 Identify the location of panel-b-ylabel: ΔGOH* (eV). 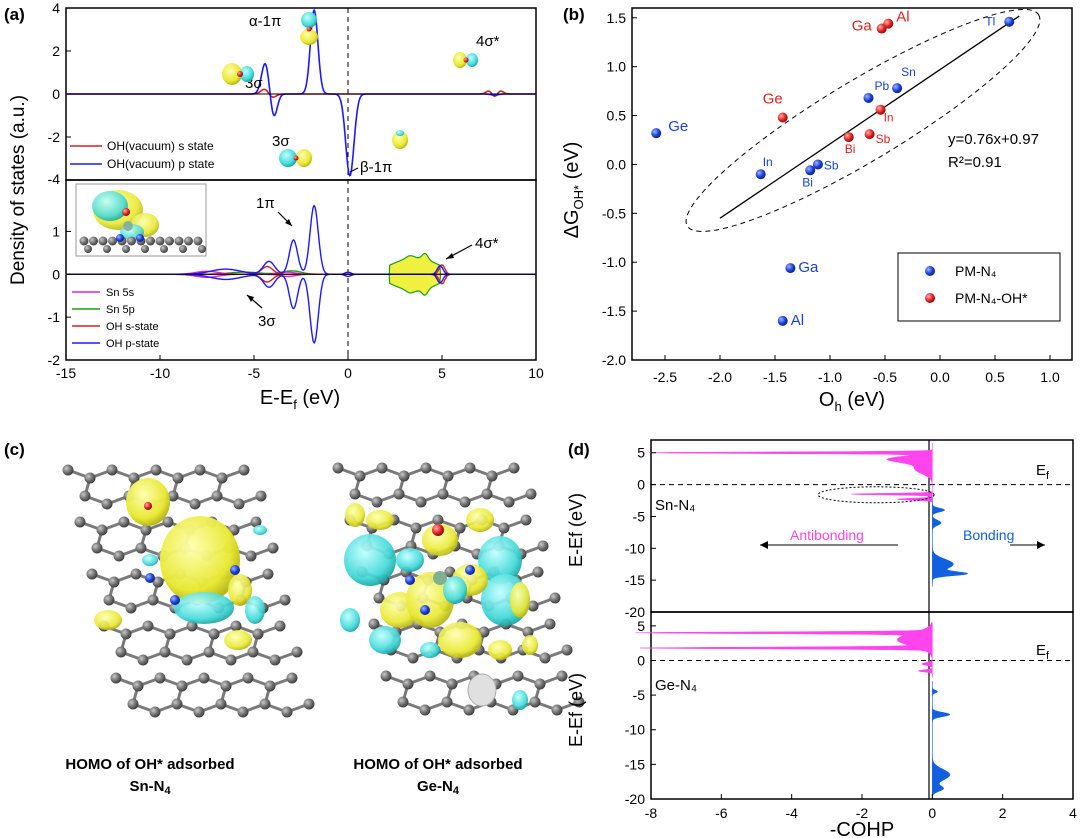
(573, 190).